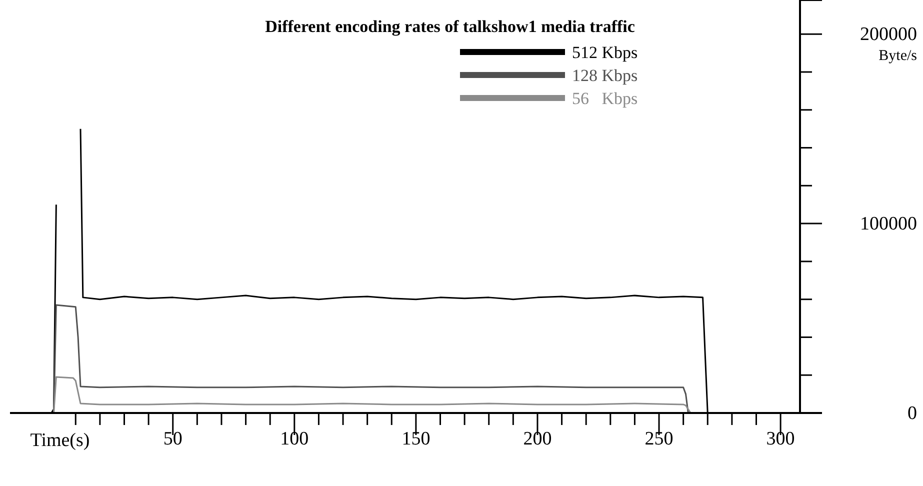 This screenshot has width=923, height=486. I want to click on x-tick-label: 50, so click(172, 439).